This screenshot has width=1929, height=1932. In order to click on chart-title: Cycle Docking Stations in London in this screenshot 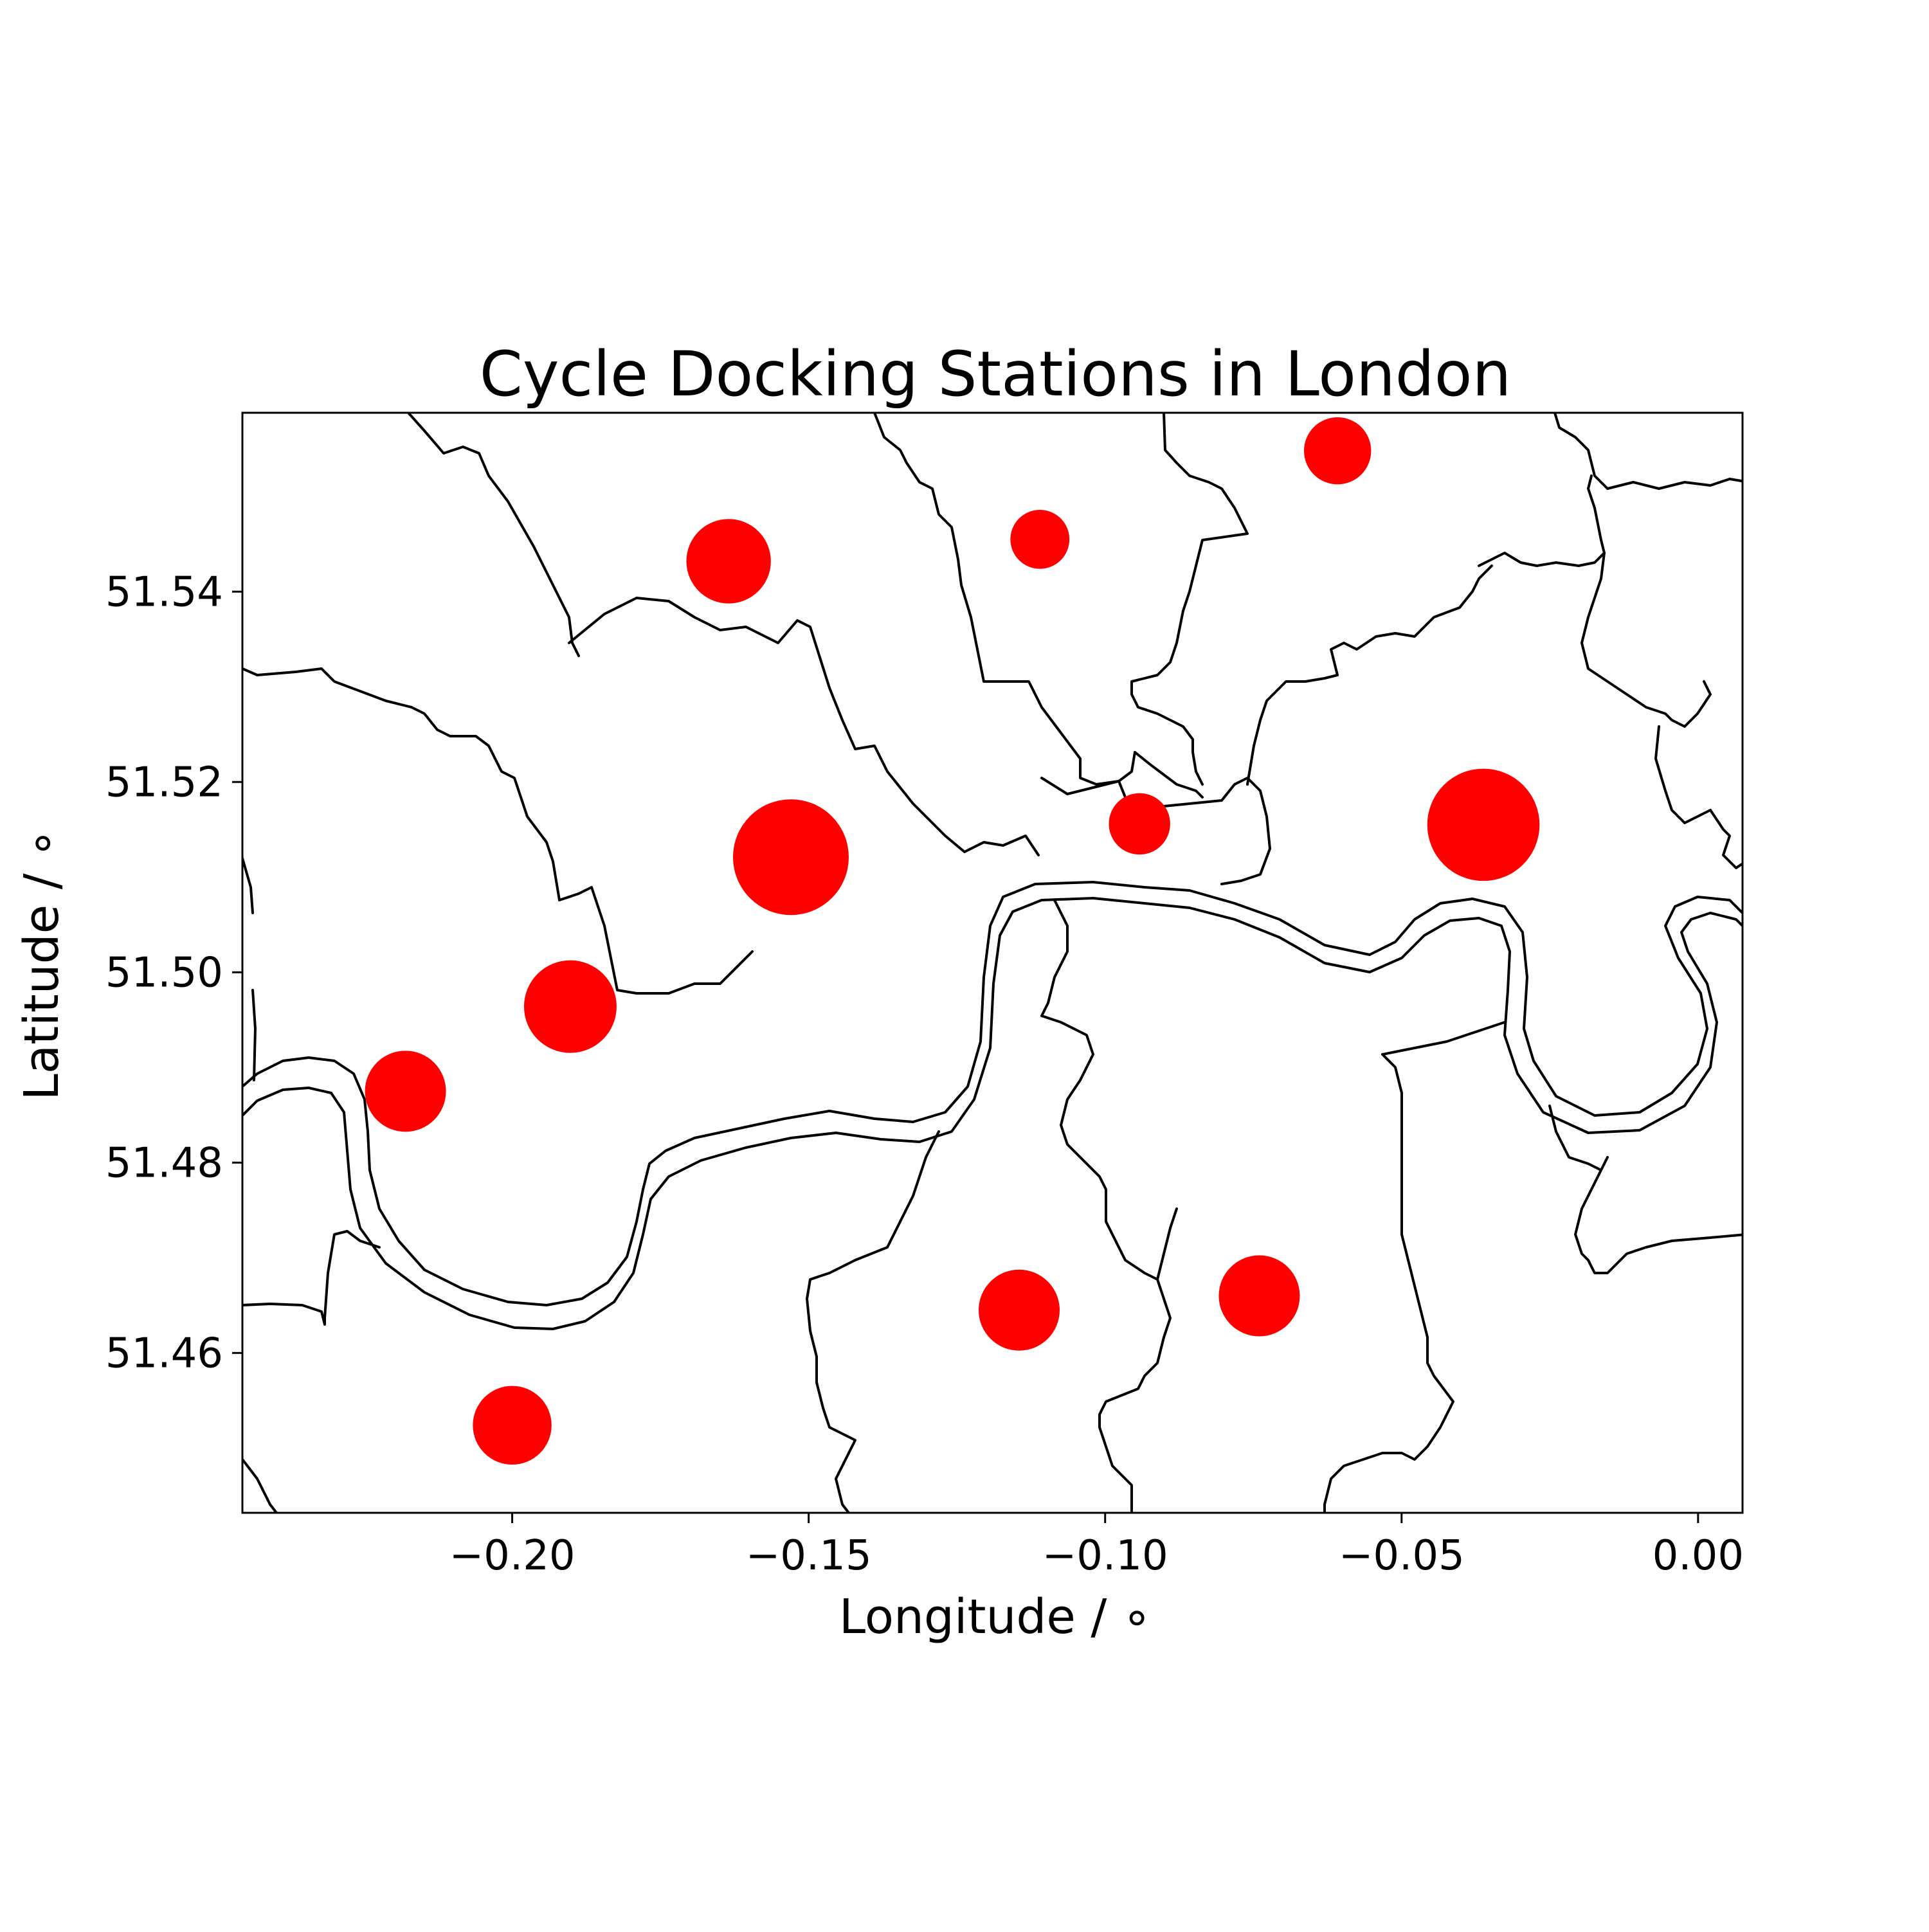, I will do `click(996, 374)`.